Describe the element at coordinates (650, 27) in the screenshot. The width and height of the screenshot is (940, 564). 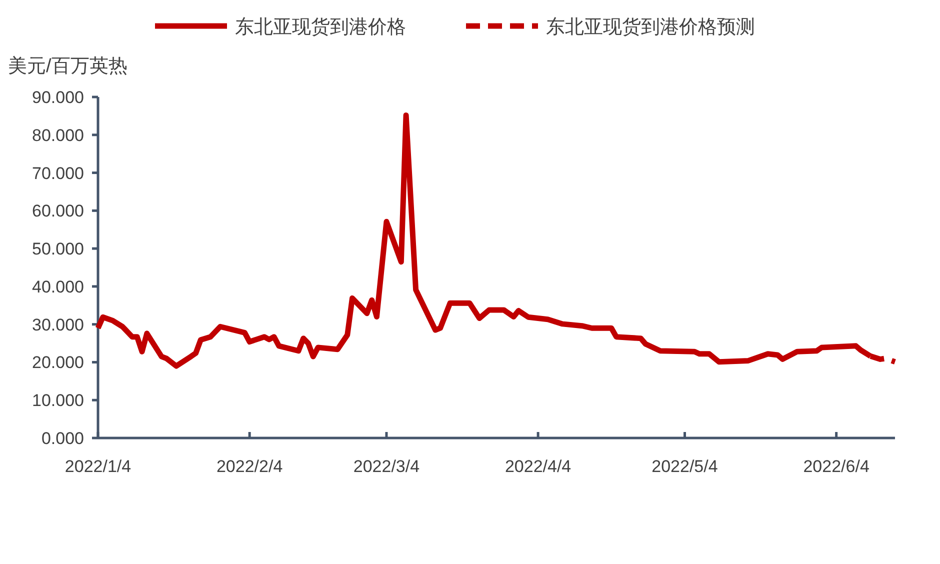
I see `legend-label: 东北亚现货到港价格预测` at that location.